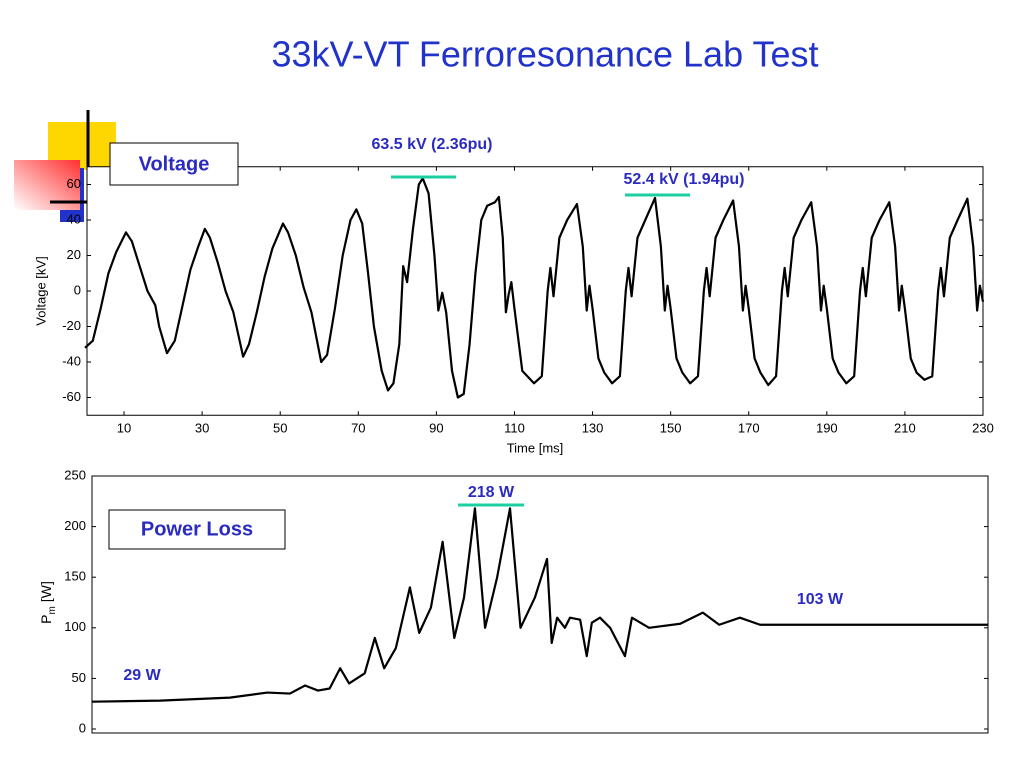 This screenshot has height=768, width=1024. What do you see at coordinates (432, 144) in the screenshot?
I see `annotation: 63.5 kV (2.36pu)` at bounding box center [432, 144].